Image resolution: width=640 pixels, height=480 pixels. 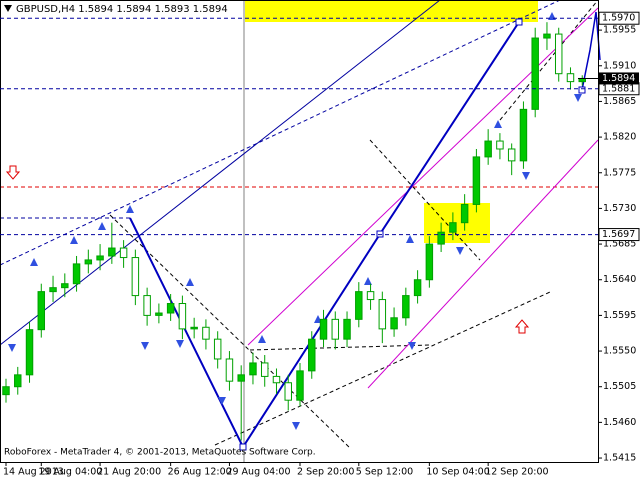 I want to click on x-tick-label: 10 Sep 04:00, so click(x=457, y=472).